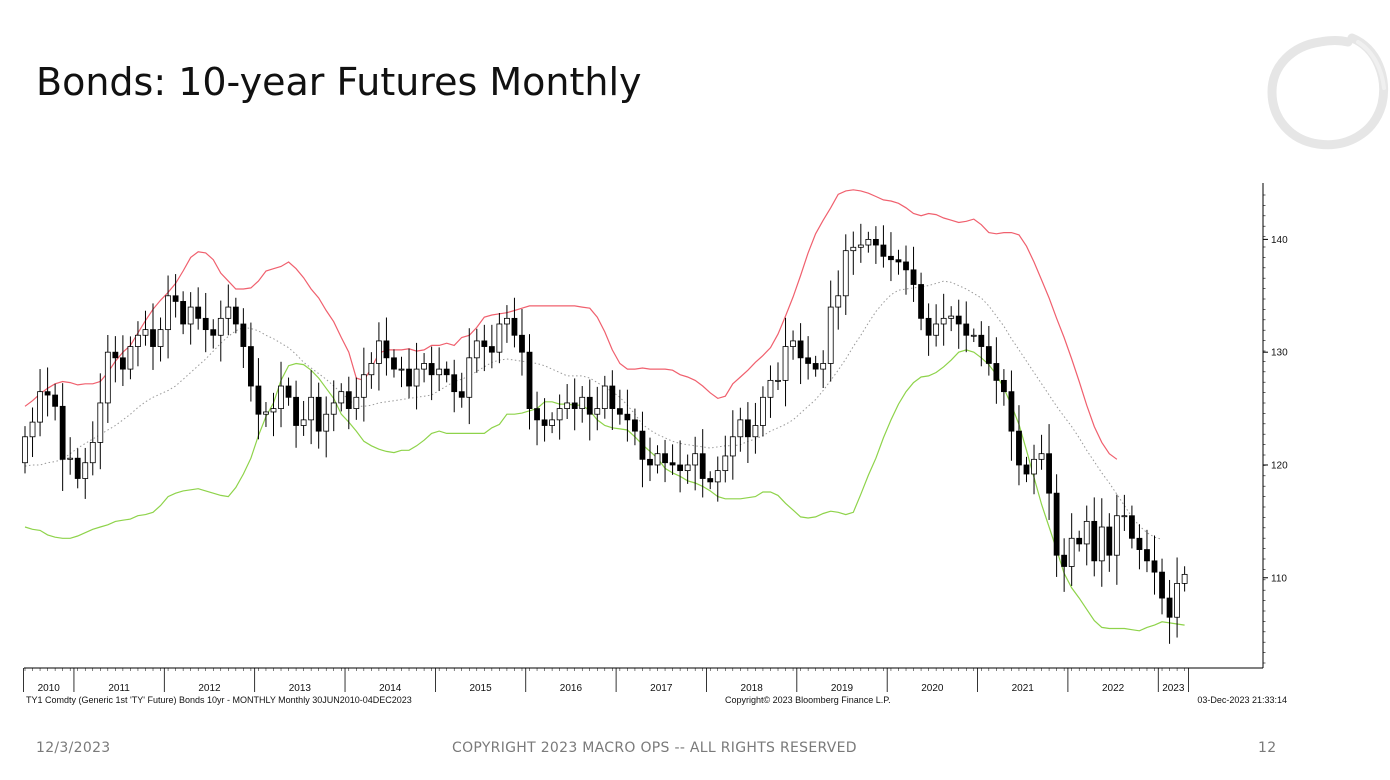  What do you see at coordinates (339, 82) in the screenshot?
I see `slide-title: Bonds: 10-year Futures Monthly` at bounding box center [339, 82].